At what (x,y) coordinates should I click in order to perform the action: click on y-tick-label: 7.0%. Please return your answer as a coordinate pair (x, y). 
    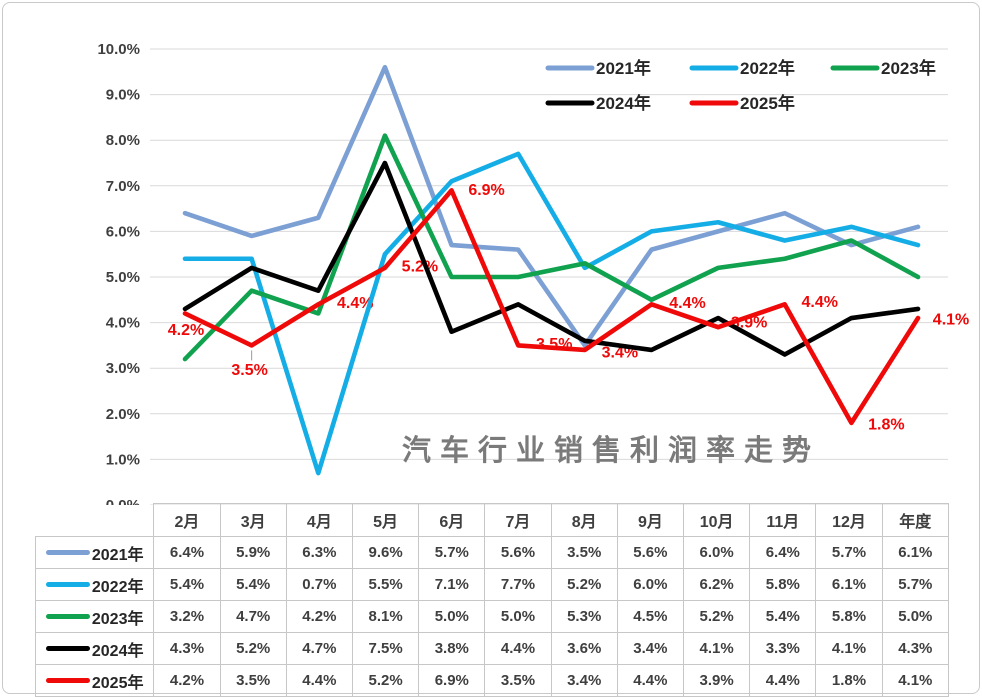
    Looking at the image, I should click on (123, 186).